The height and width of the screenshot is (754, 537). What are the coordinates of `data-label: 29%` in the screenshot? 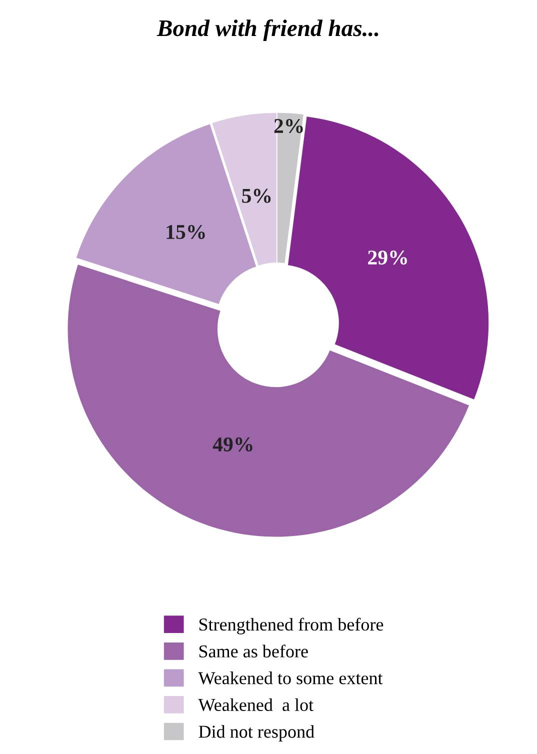 It's located at (387, 257).